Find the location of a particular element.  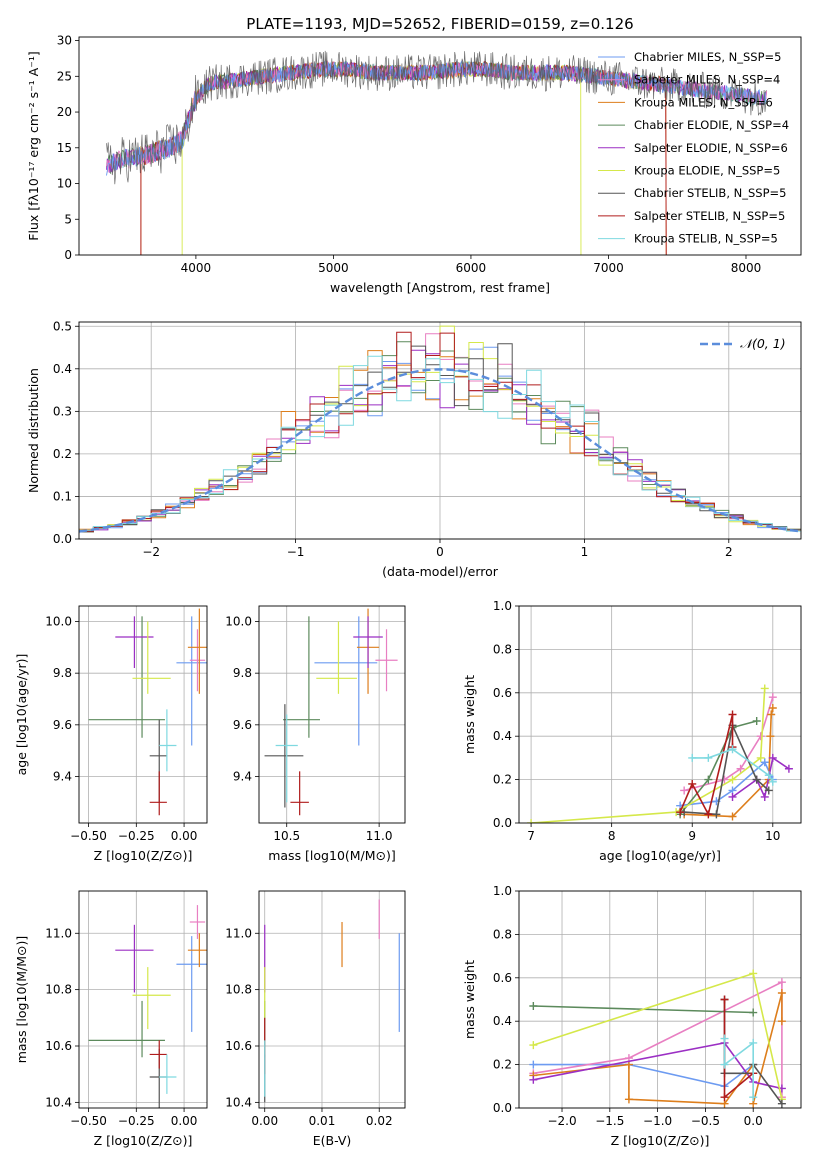

lines-group is located at coordinates (660, 753).